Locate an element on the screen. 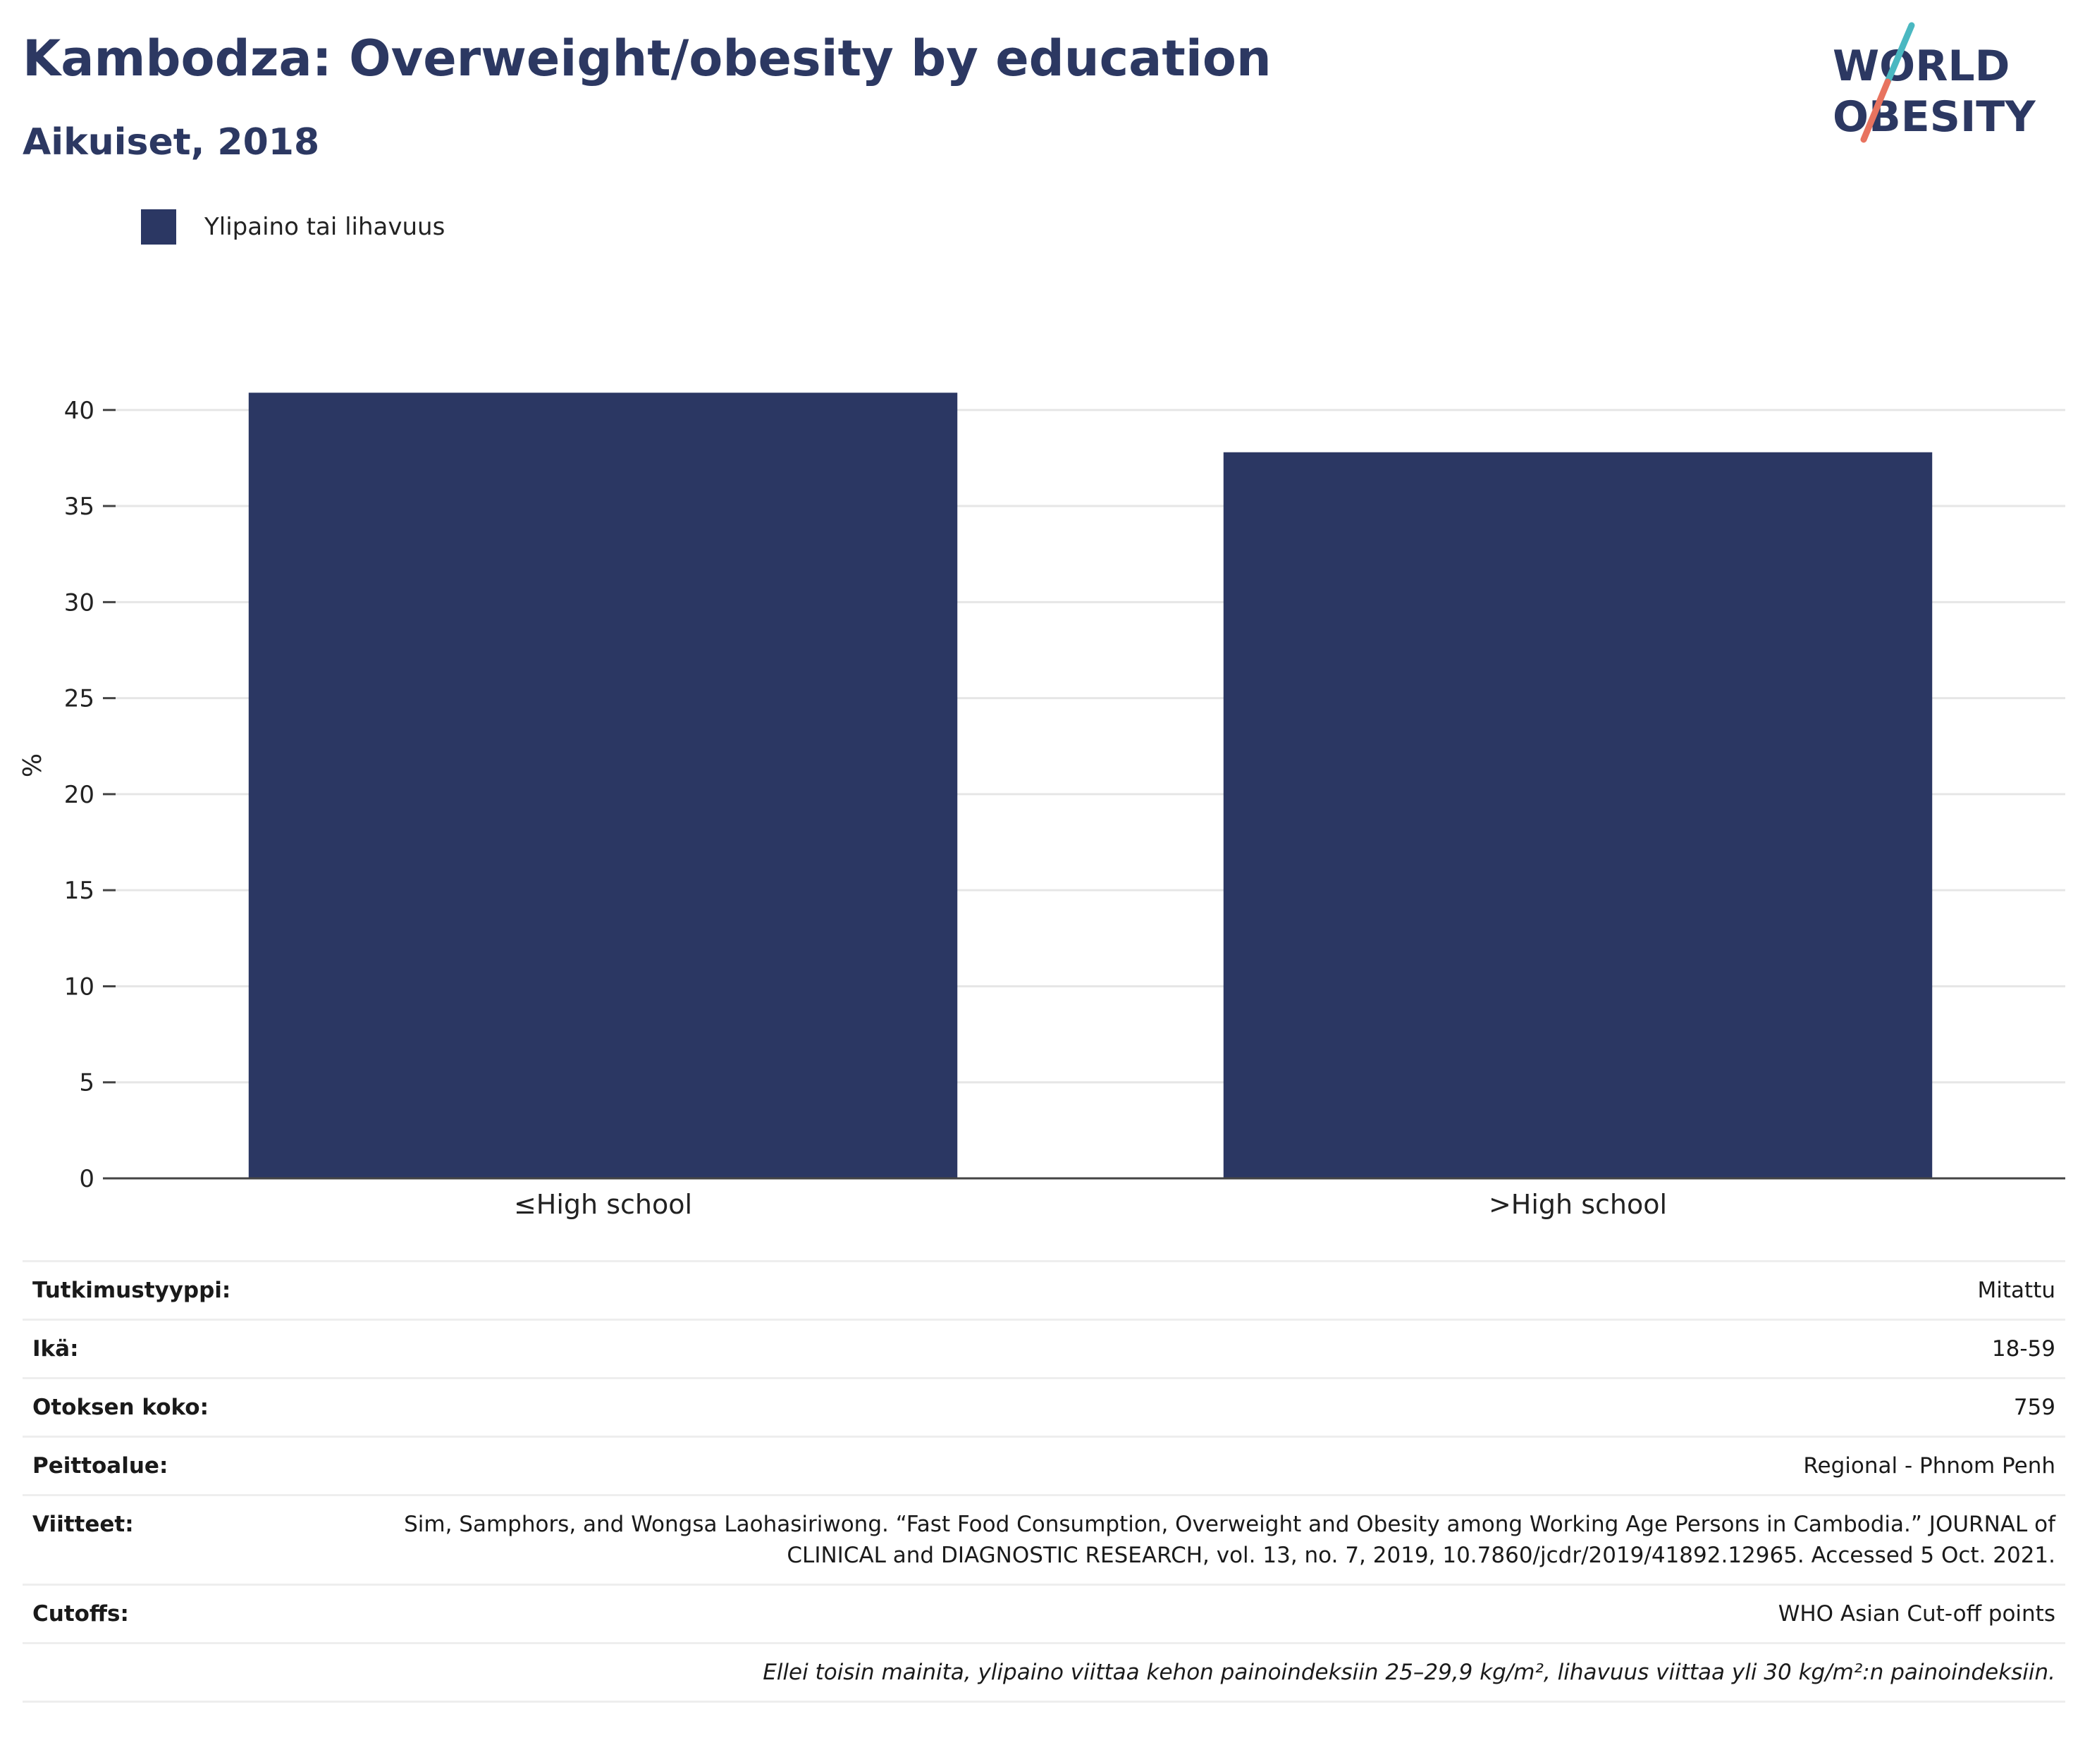 This screenshot has width=2085, height=1764. legend-label: Ylipaino tai lihavuus is located at coordinates (324, 227).